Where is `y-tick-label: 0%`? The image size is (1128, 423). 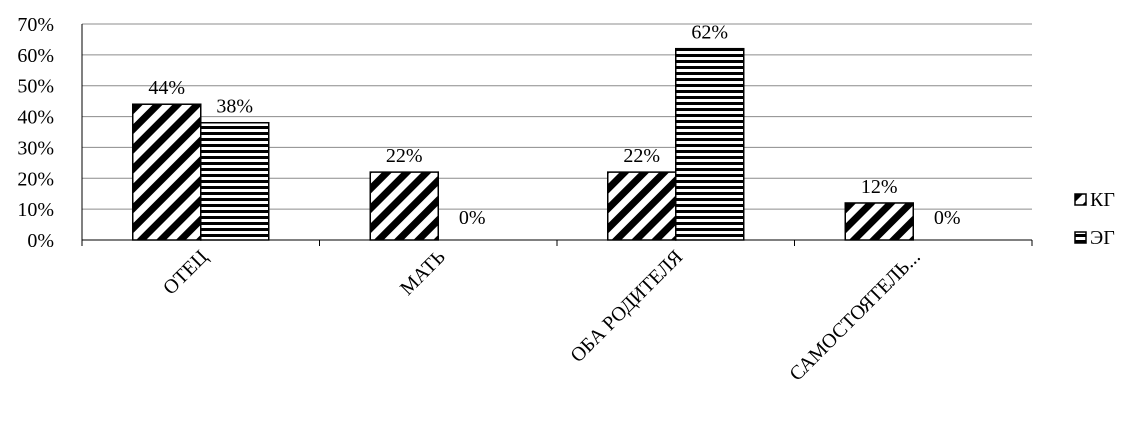 y-tick-label: 0% is located at coordinates (40, 241).